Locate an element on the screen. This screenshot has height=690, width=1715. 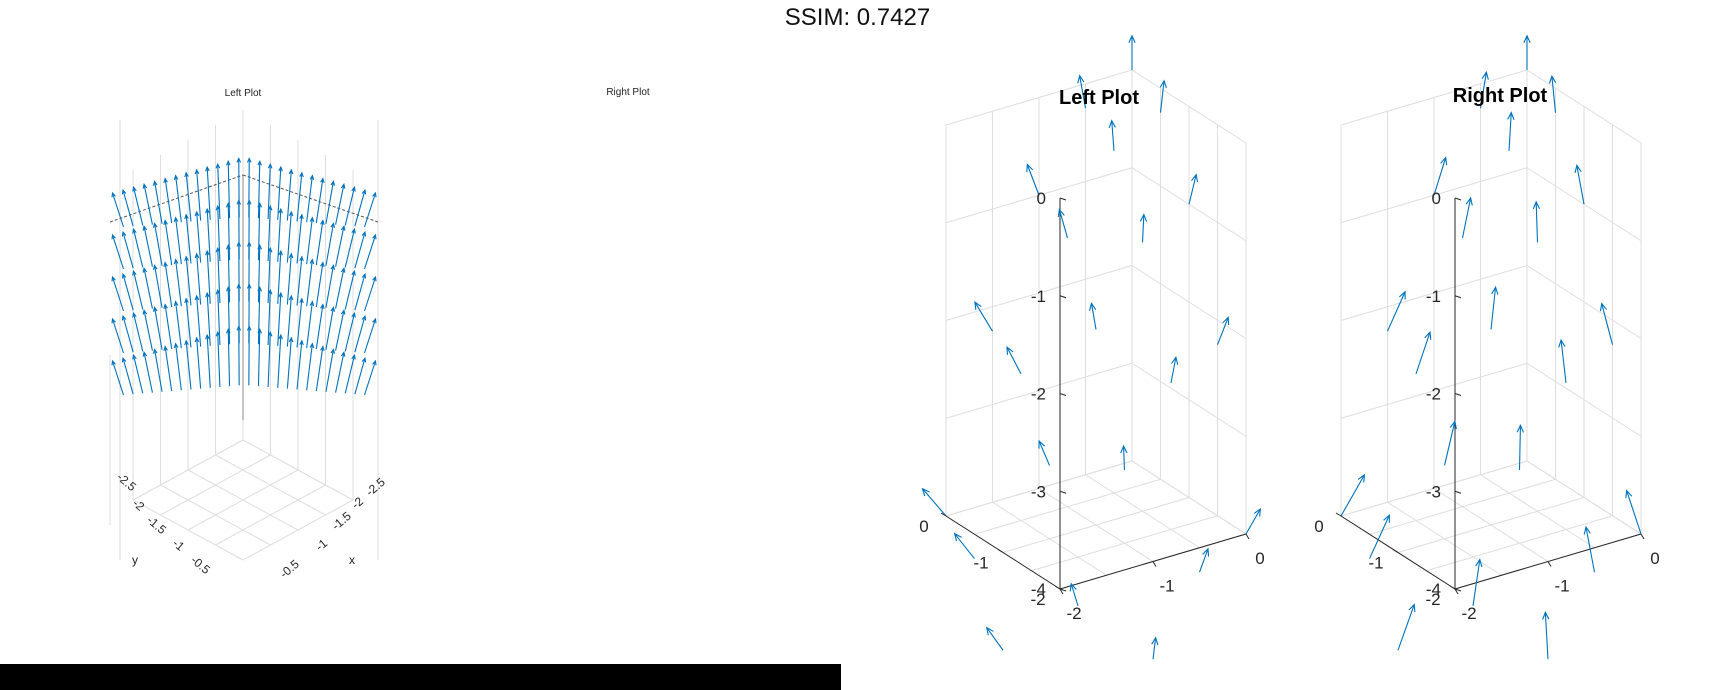
x-tick-mark is located at coordinates (1549, 564).